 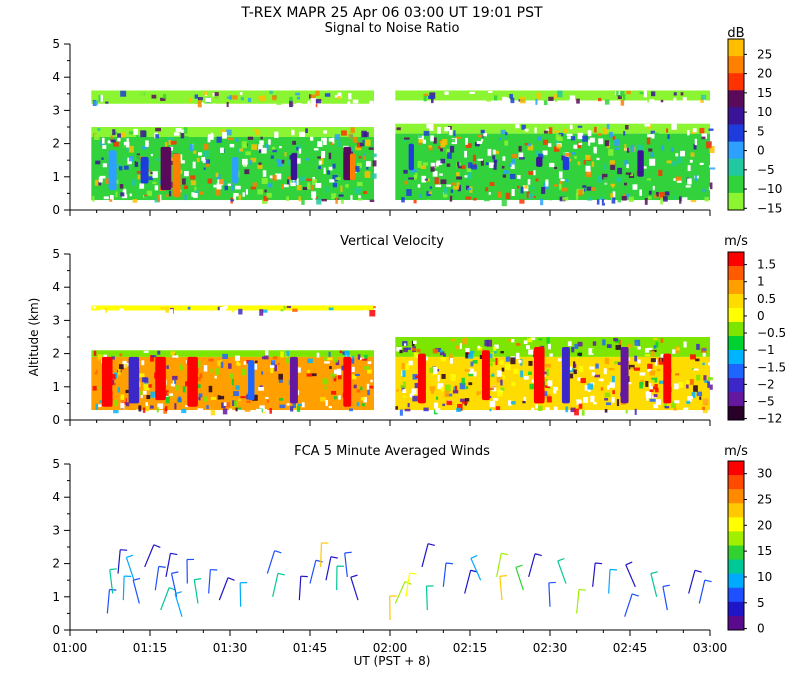 What do you see at coordinates (56, 320) in the screenshot?
I see `y-tick-label: 3` at bounding box center [56, 320].